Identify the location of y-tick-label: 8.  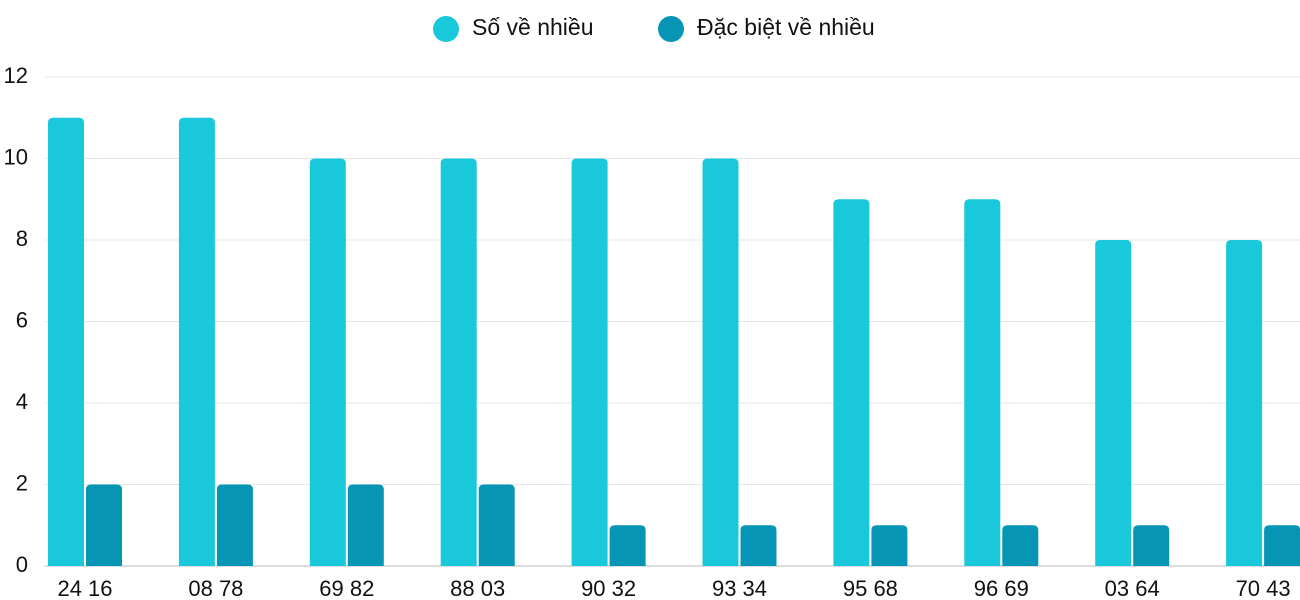
(22, 238).